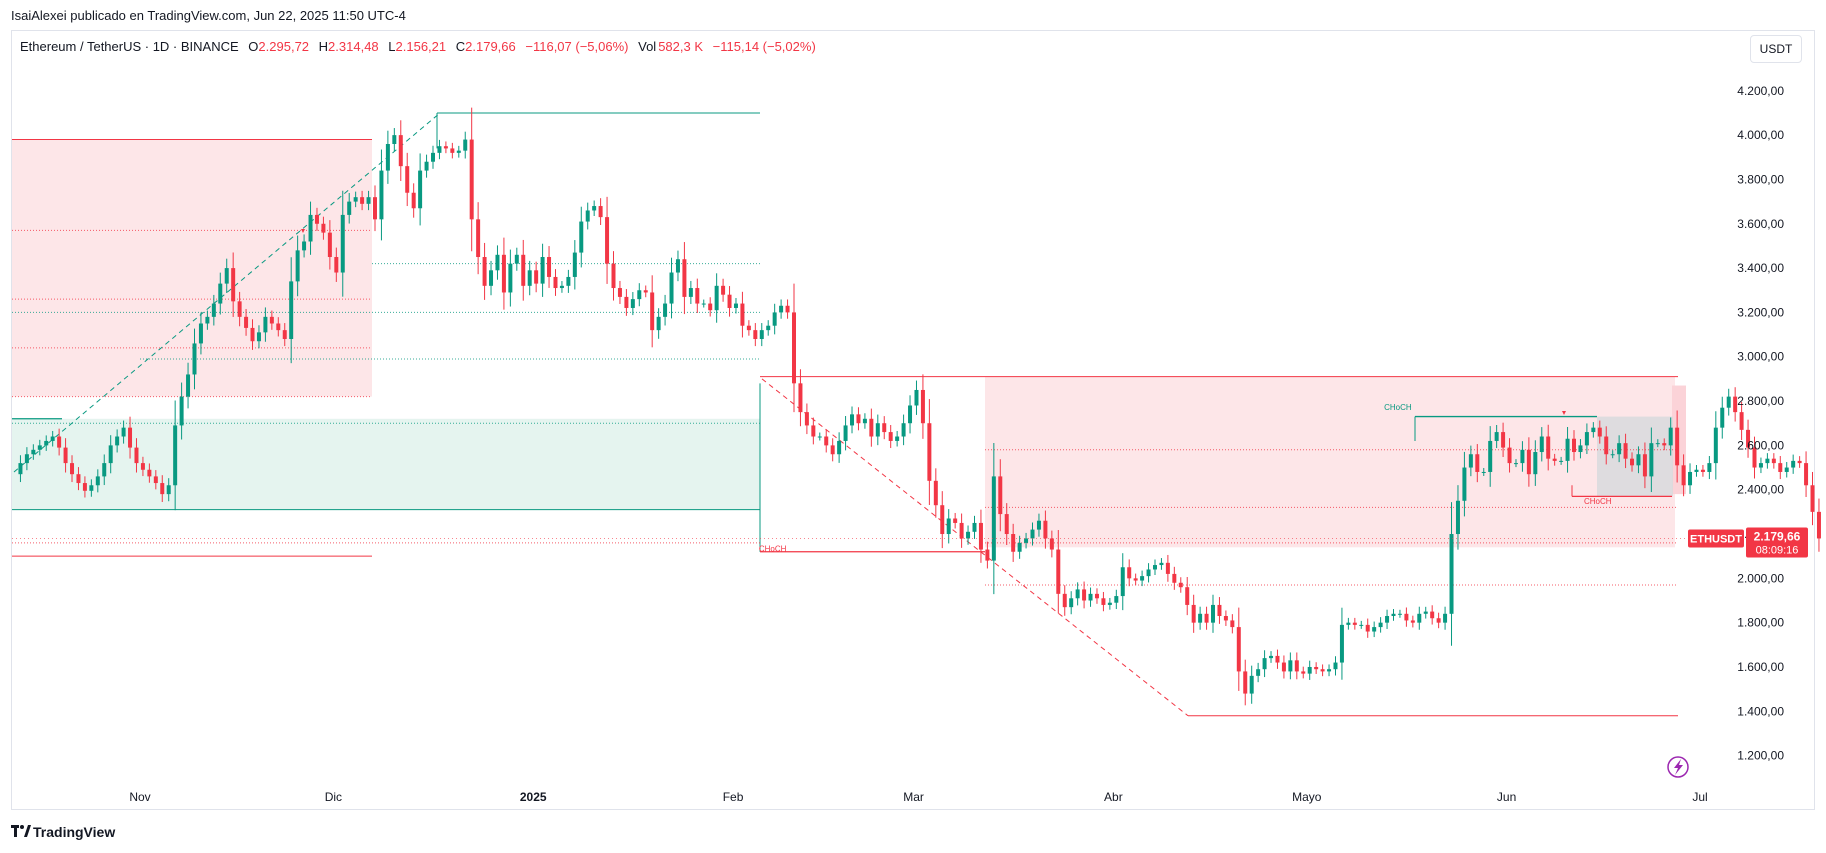 This screenshot has height=853, width=1826. Describe the element at coordinates (129, 46) in the screenshot. I see `symbol-name: Ethereum / TetherUS · 1D · BINANCE` at that location.